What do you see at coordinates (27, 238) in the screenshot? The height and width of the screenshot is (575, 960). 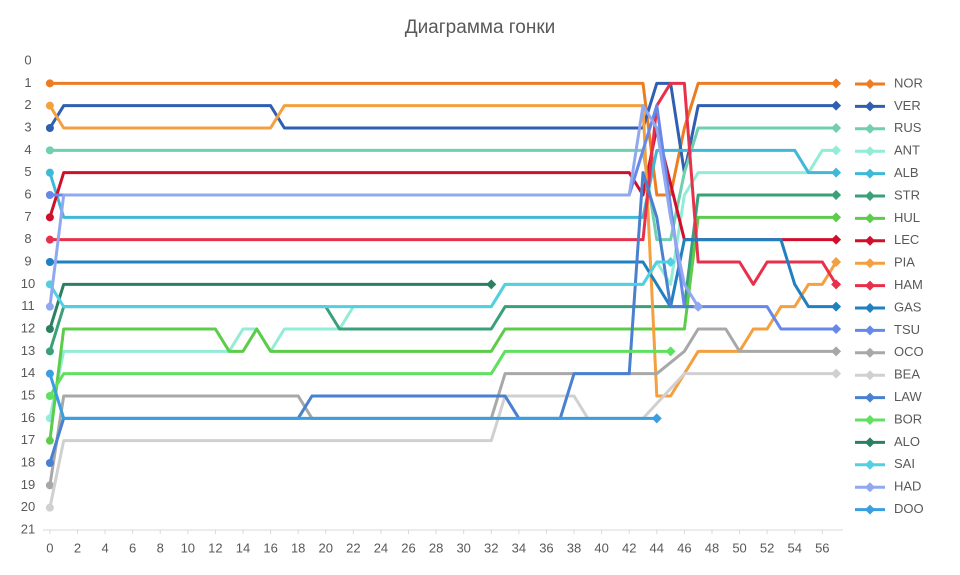 I see `y-tick-label: 8` at bounding box center [27, 238].